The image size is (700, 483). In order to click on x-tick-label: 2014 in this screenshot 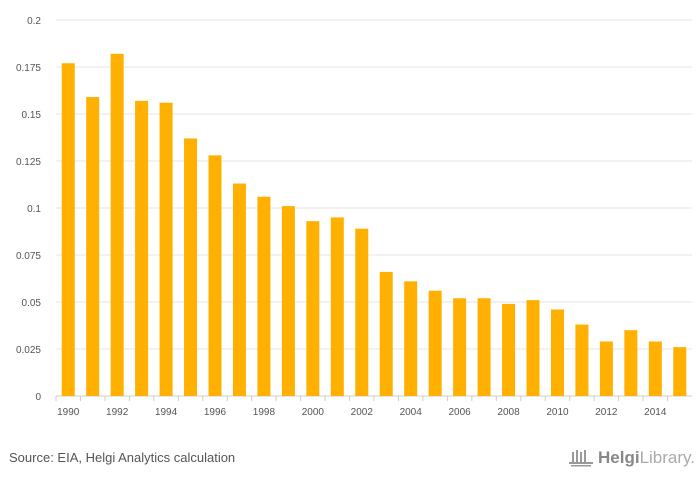, I will do `click(655, 412)`.